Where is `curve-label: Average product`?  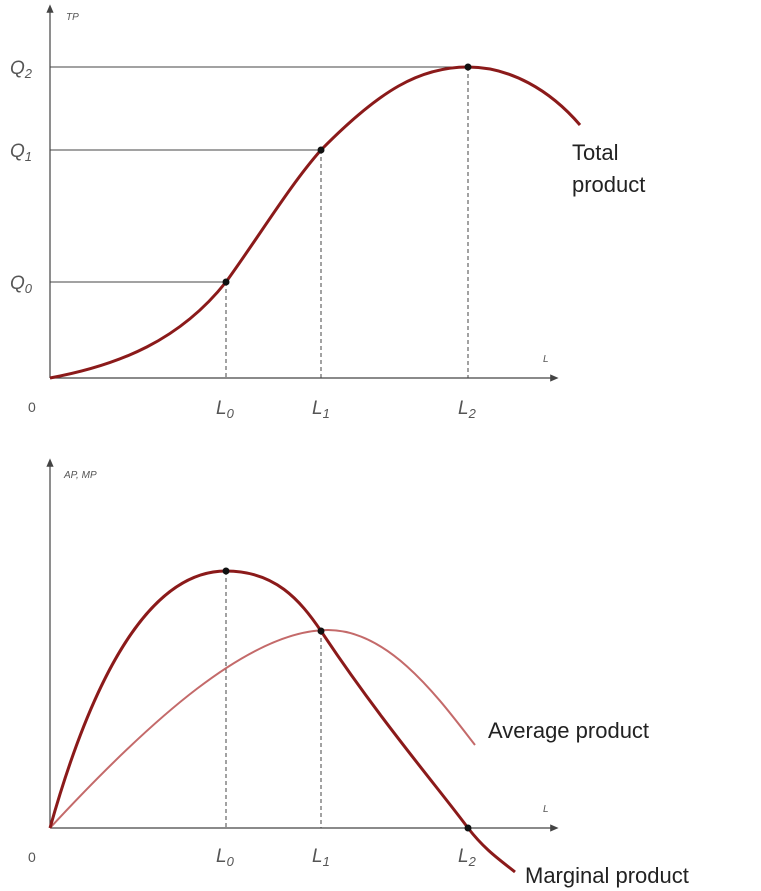 curve-label: Average product is located at coordinates (568, 730).